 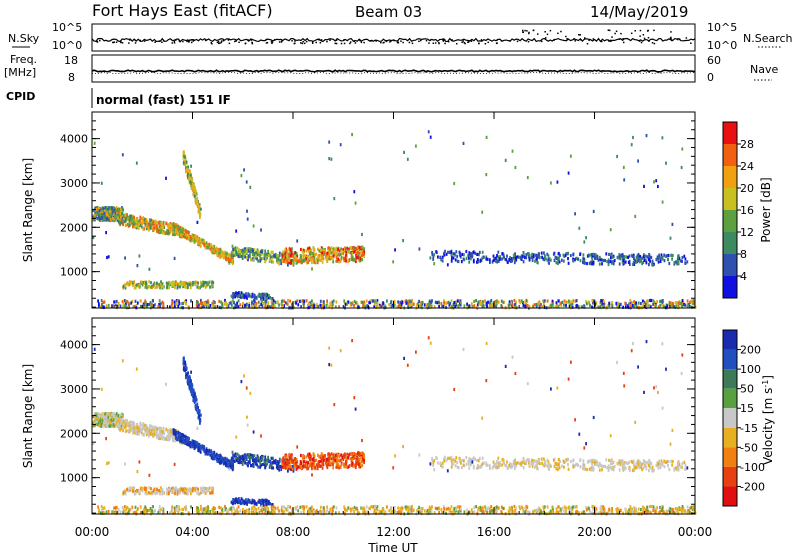 I want to click on power-colorbar-label: Power [dB], so click(x=766, y=209).